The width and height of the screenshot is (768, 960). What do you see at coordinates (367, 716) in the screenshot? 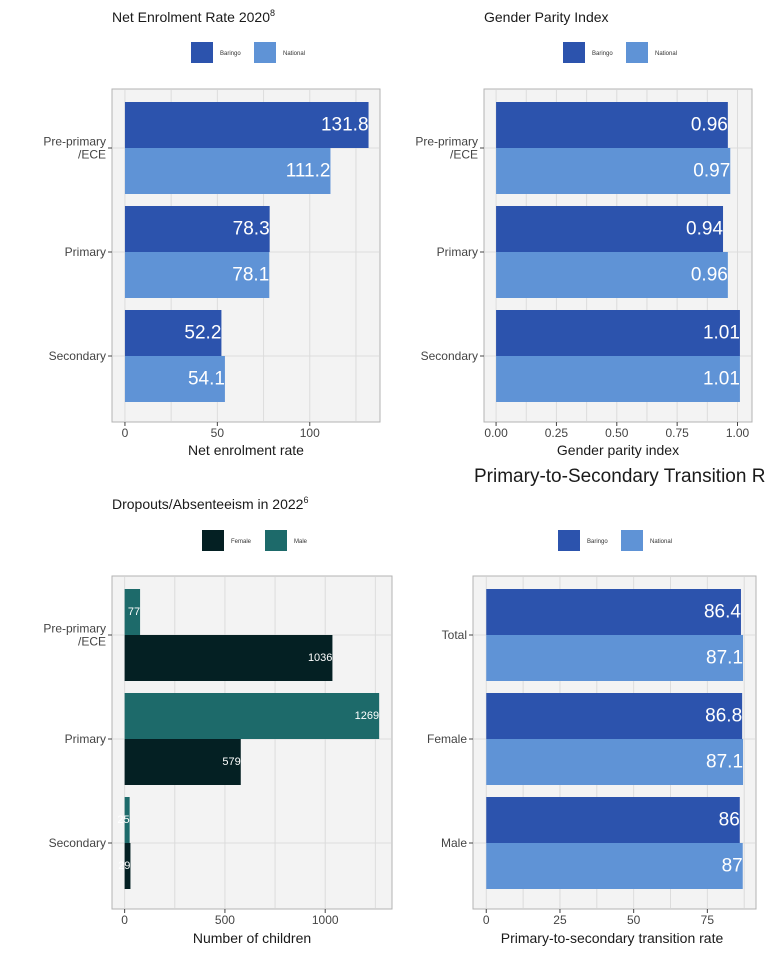
I see `dropouts-bar-label-male-1: 1269` at bounding box center [367, 716].